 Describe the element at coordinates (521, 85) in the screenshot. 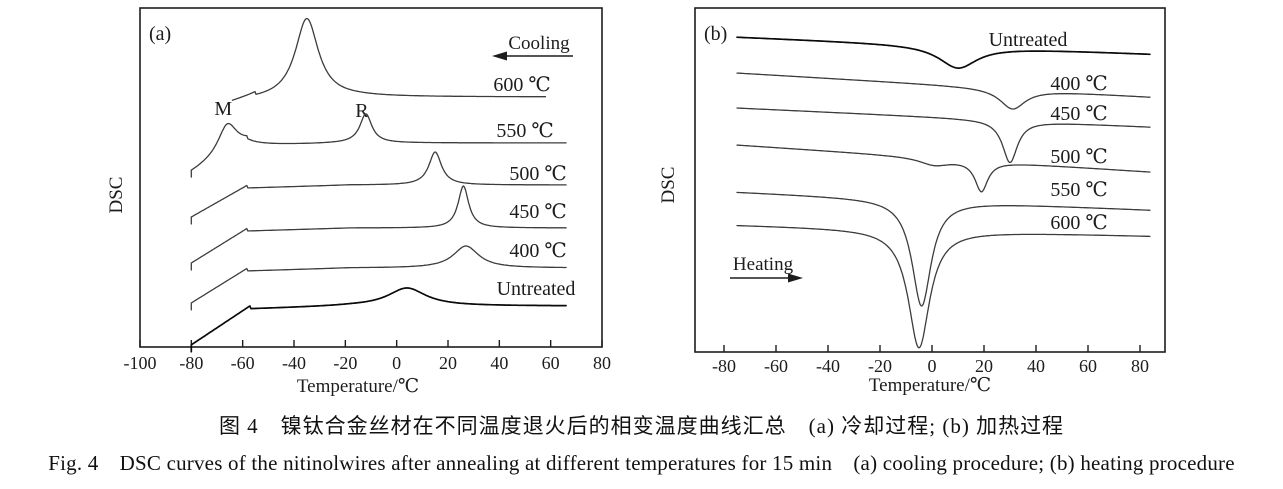

I see `curve-label-a-600: 600 ℃` at that location.